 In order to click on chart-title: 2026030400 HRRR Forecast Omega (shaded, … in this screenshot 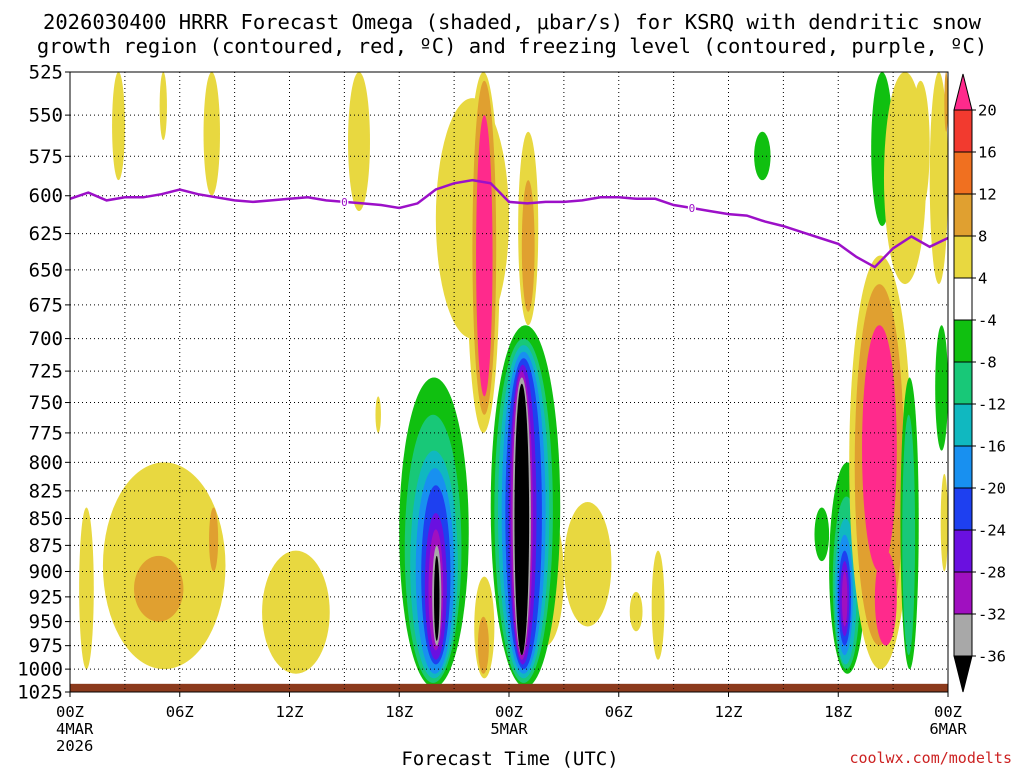, I will do `click(512, 34)`.